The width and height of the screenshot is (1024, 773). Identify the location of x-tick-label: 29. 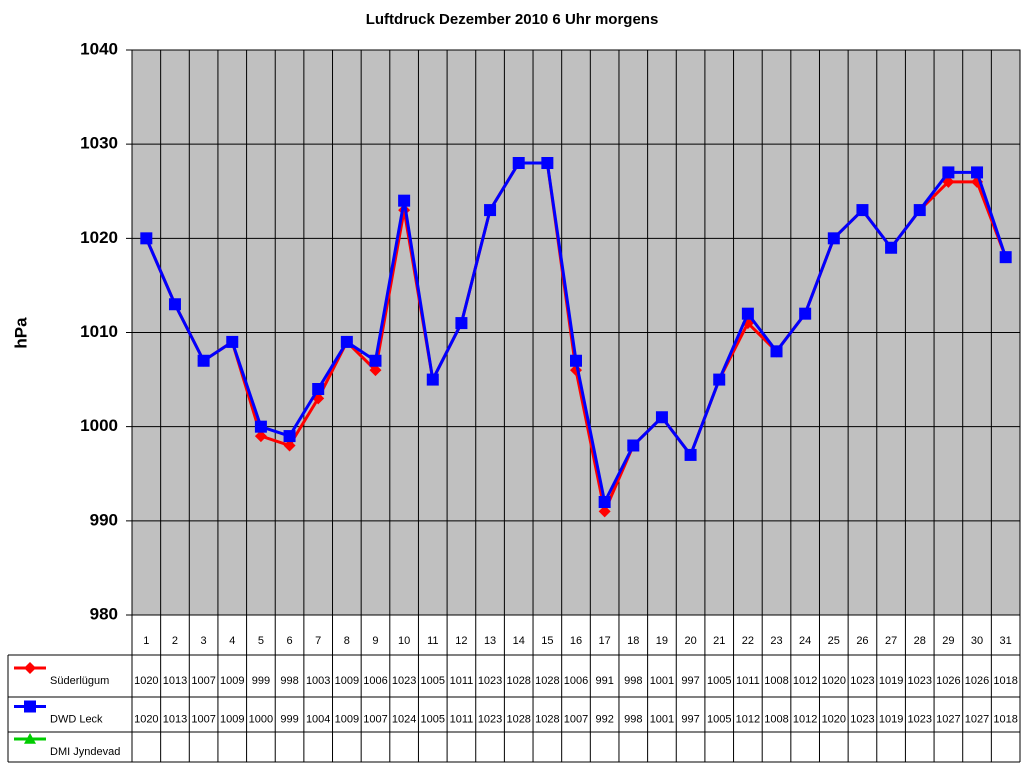
(948, 641).